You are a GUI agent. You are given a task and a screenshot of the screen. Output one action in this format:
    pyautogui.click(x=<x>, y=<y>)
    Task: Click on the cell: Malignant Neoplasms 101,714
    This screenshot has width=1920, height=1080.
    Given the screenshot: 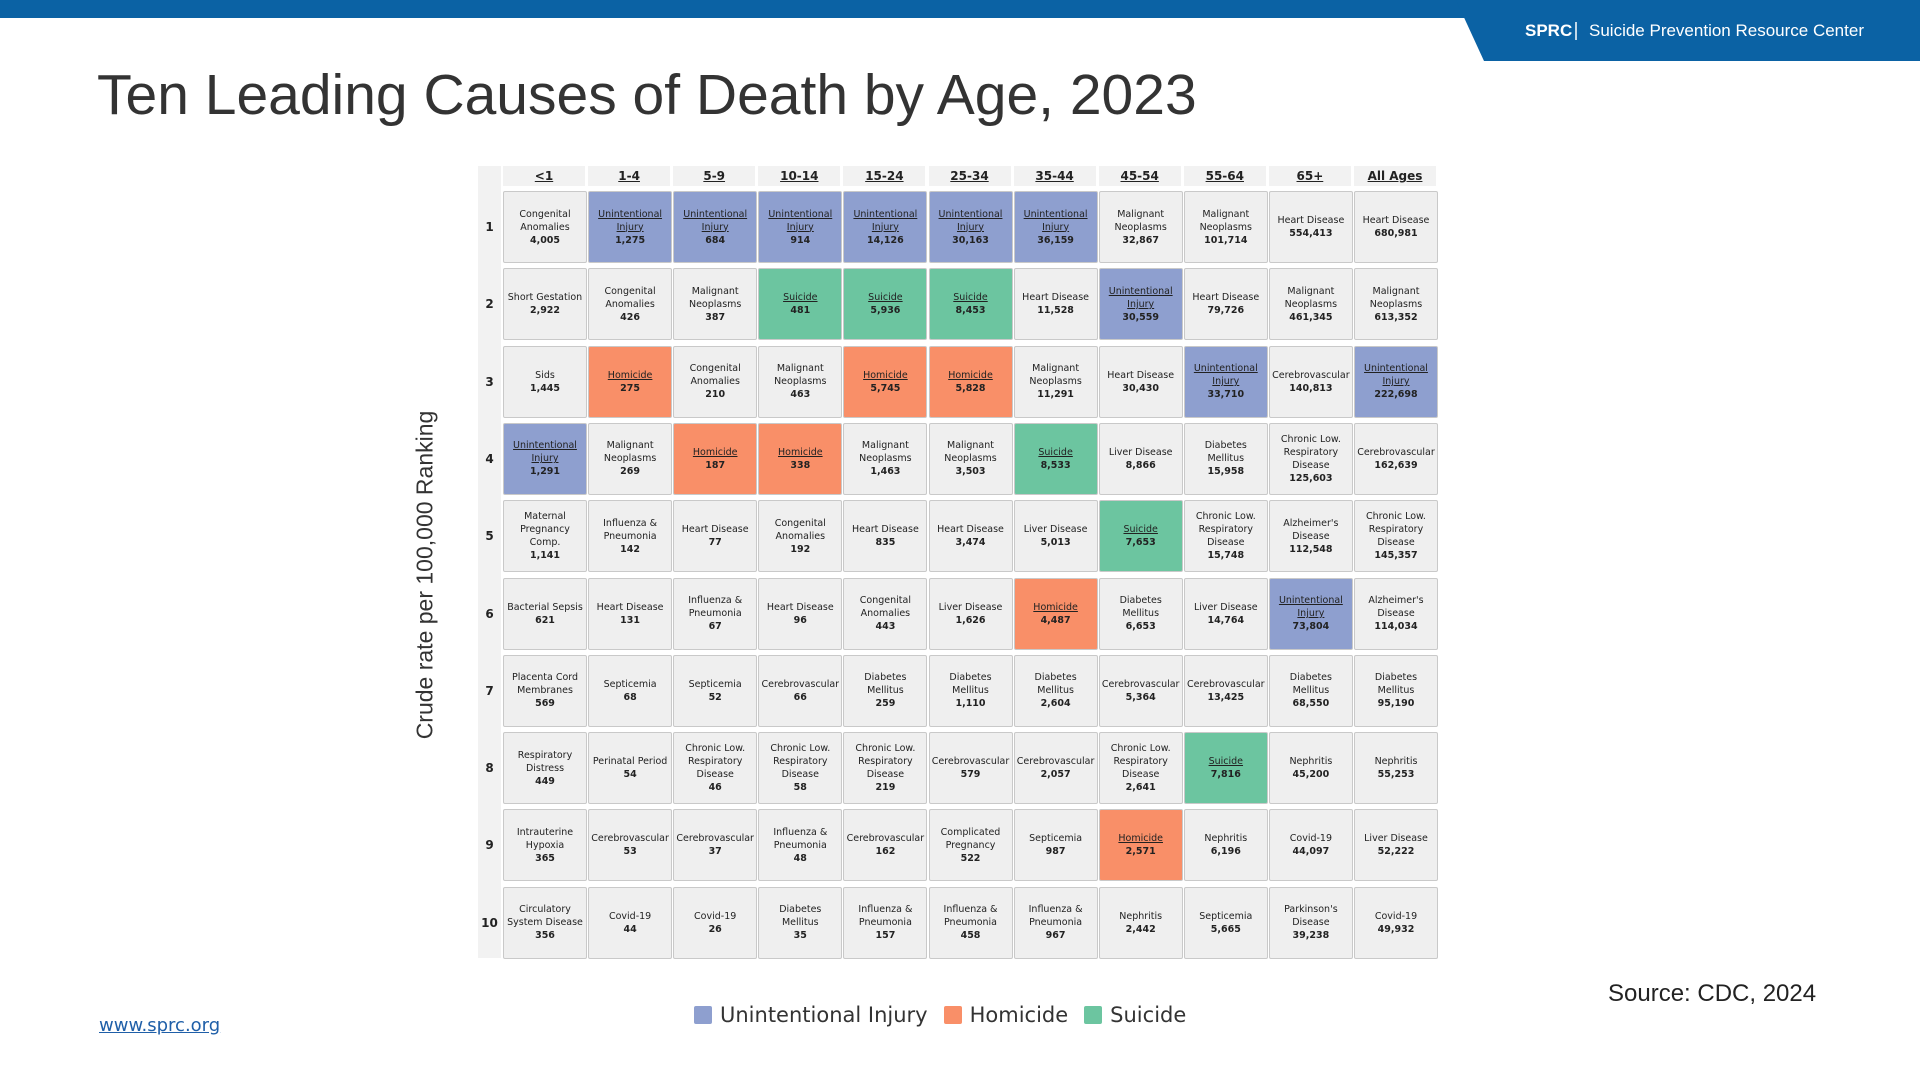 What is the action you would take?
    pyautogui.click(x=1225, y=227)
    